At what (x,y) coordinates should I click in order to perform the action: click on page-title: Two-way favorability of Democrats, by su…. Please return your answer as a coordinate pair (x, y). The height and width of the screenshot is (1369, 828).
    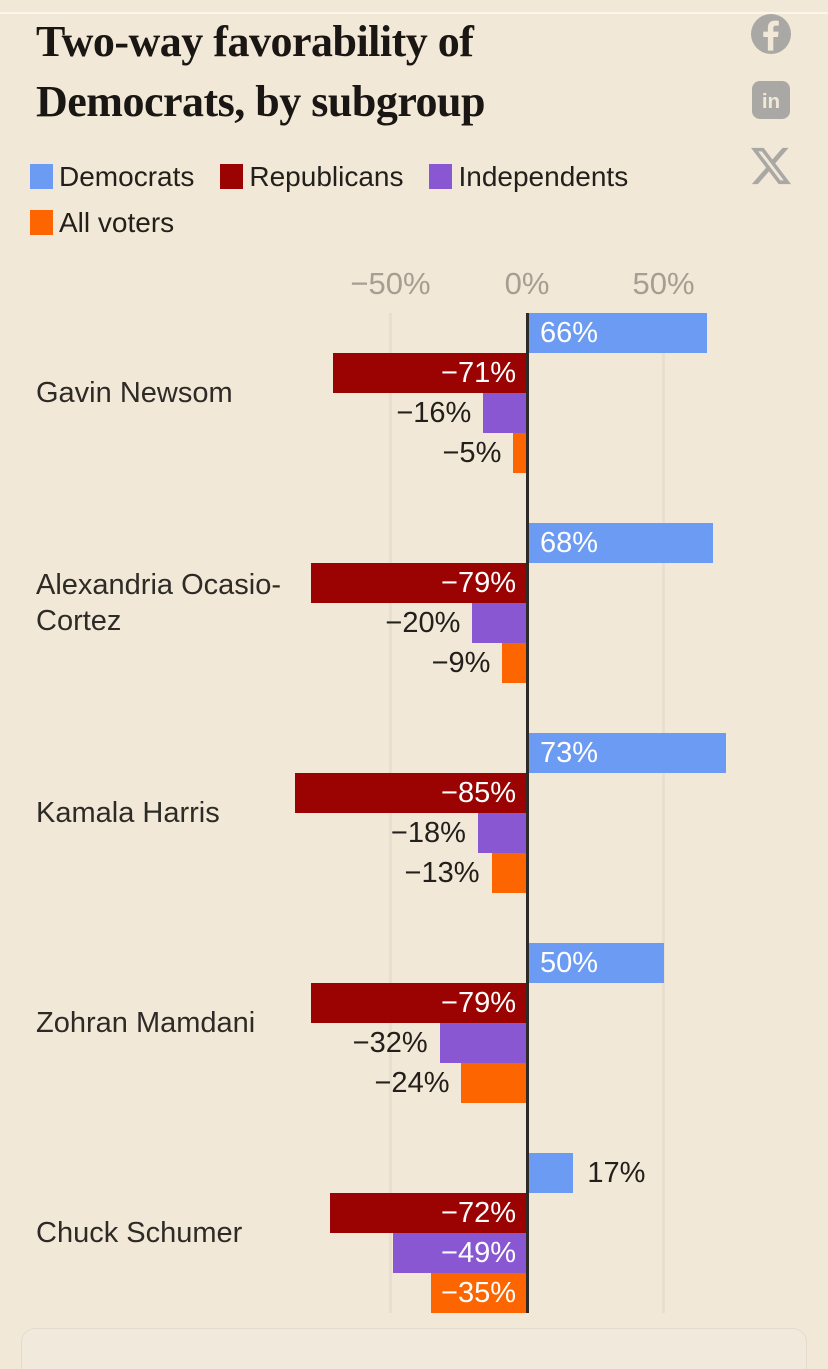
    Looking at the image, I should click on (356, 72).